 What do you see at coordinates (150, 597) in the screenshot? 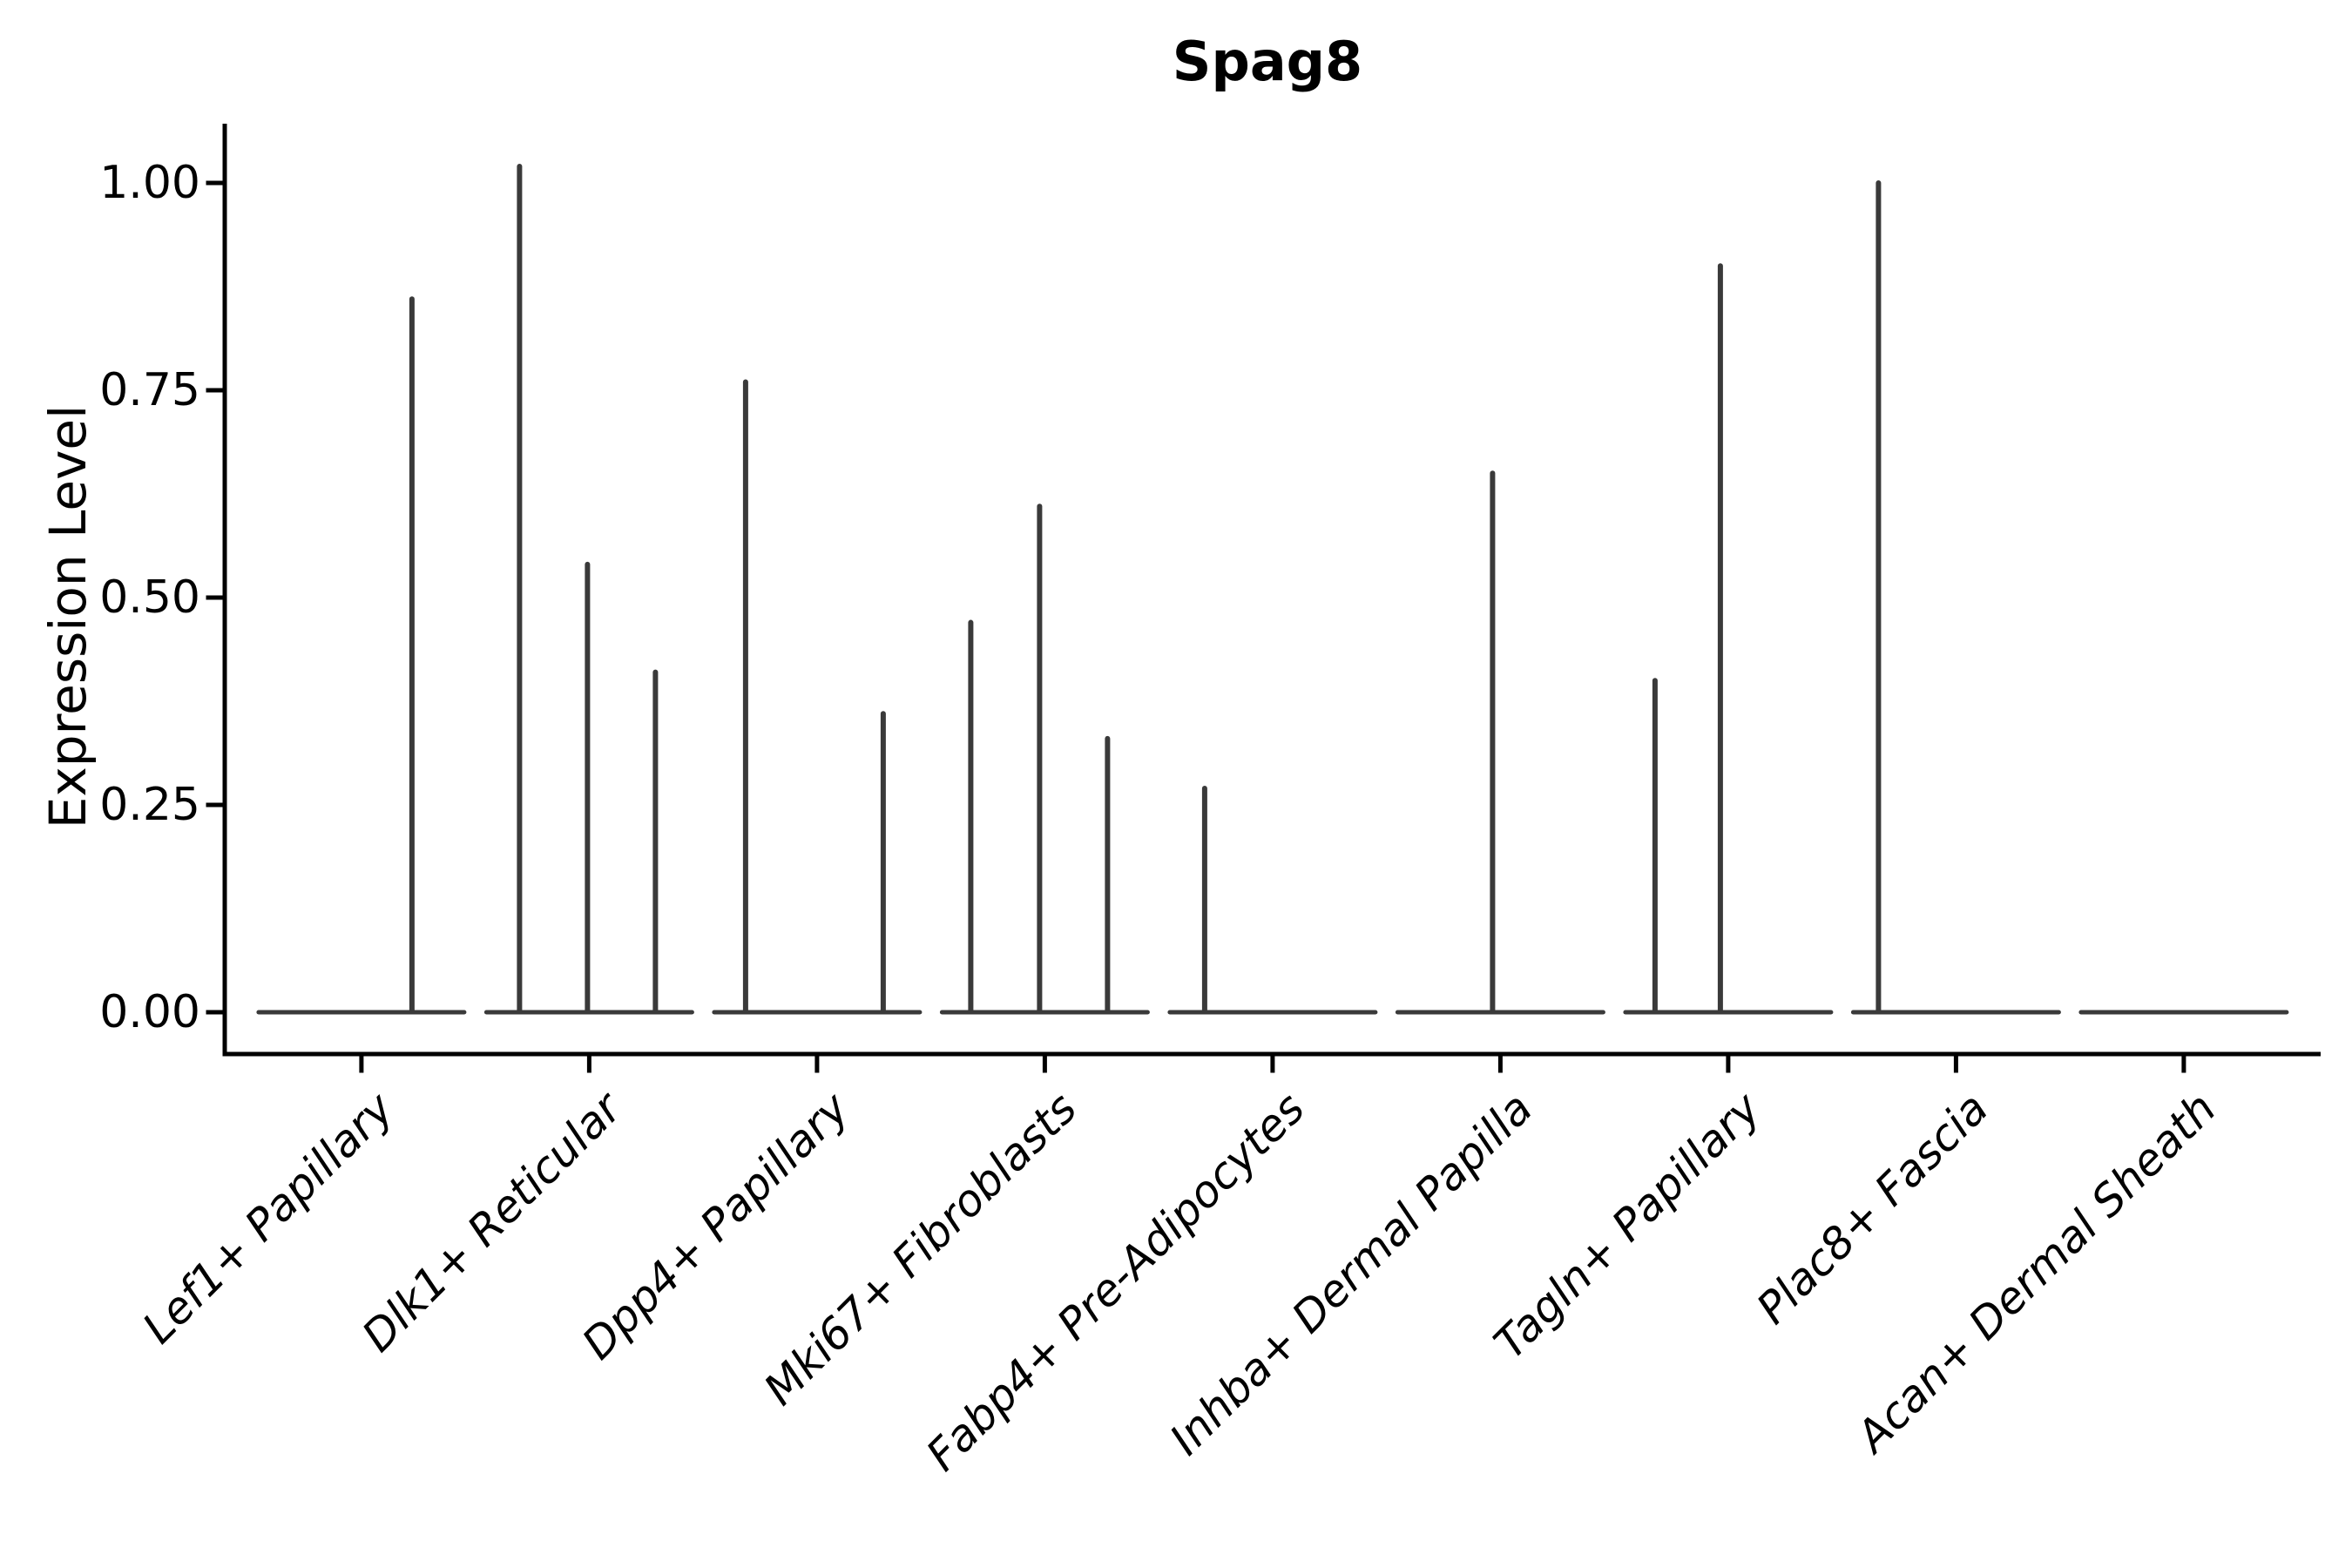
I see `y-tick-label: 0.50` at bounding box center [150, 597].